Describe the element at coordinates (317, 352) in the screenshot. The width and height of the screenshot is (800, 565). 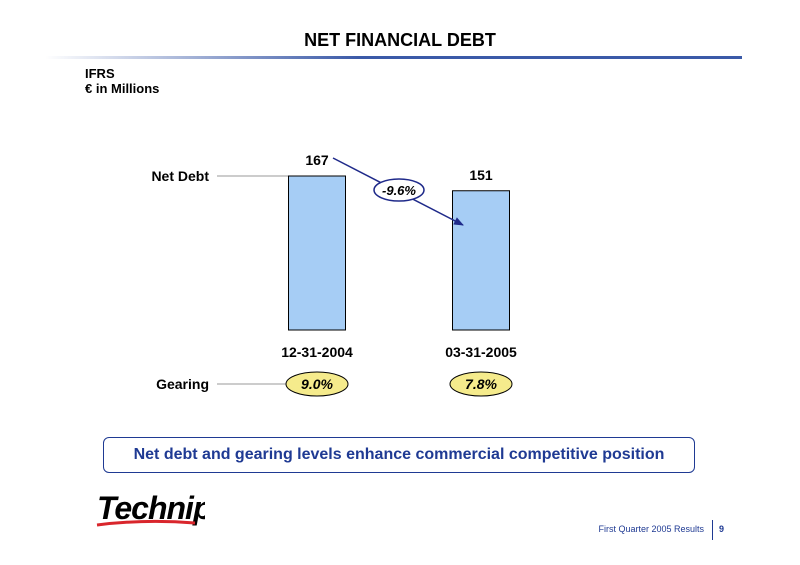
I see `category-label-0: 12-31-2004` at that location.